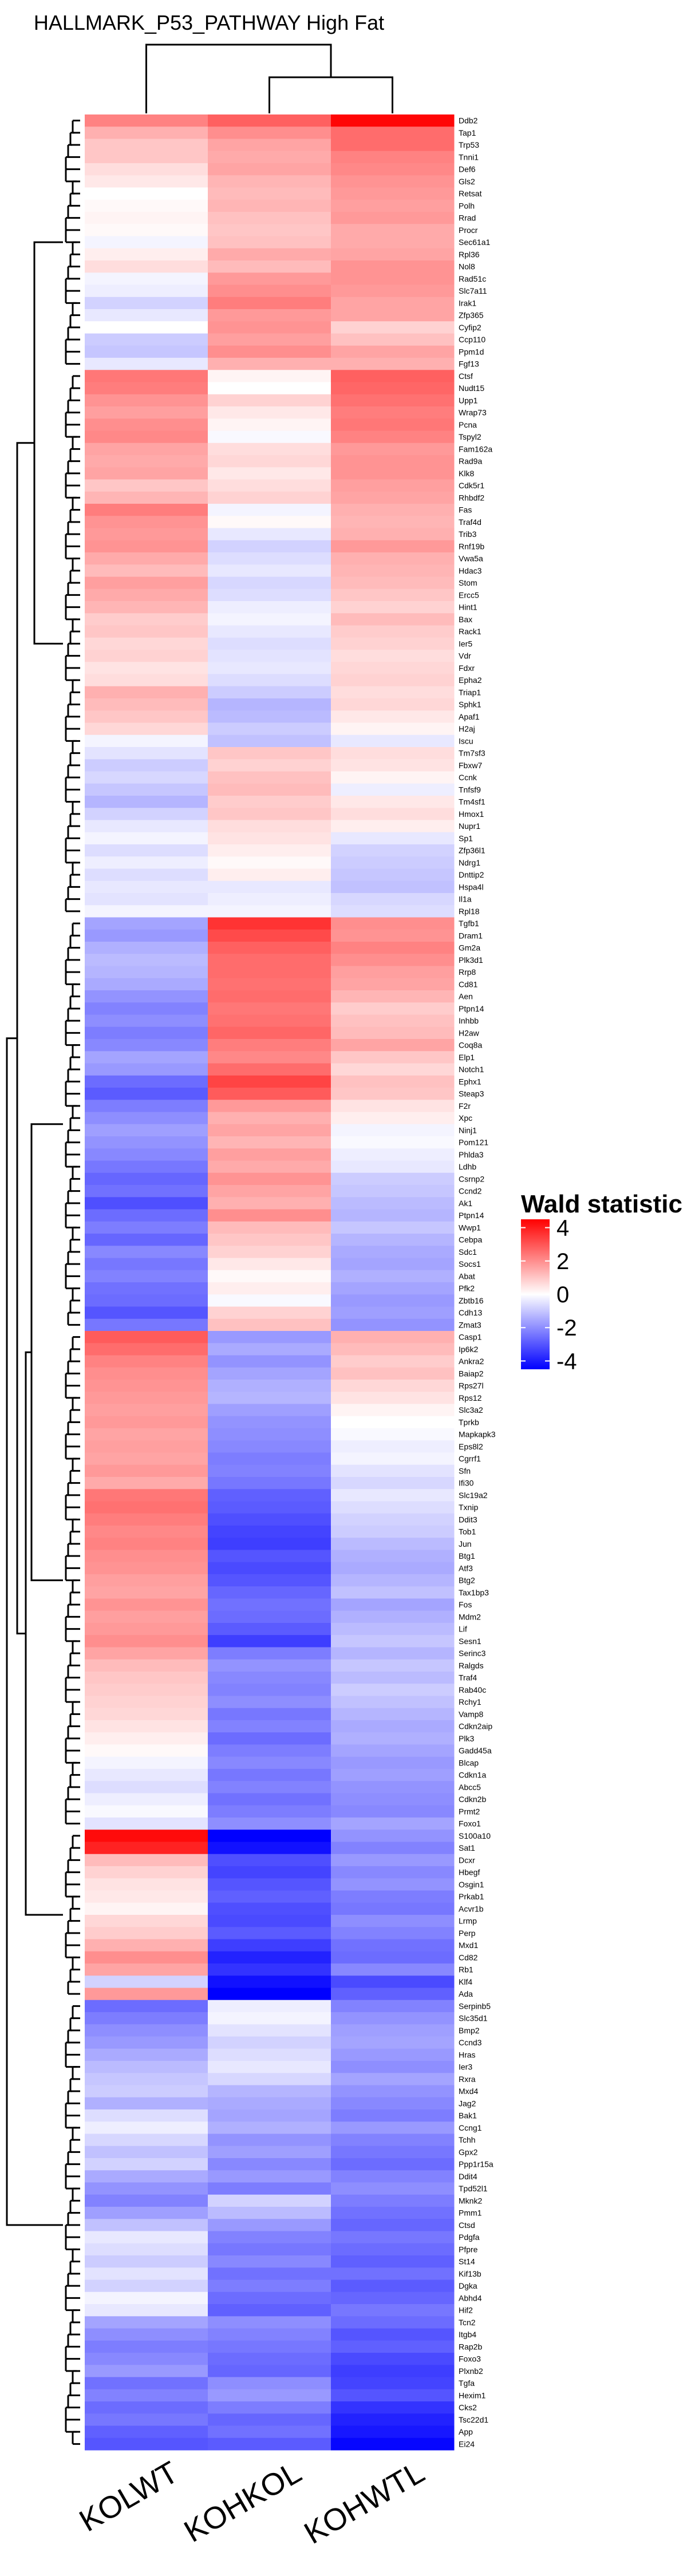  Describe the element at coordinates (468, 2115) in the screenshot. I see `gene-label: Bak1` at that location.